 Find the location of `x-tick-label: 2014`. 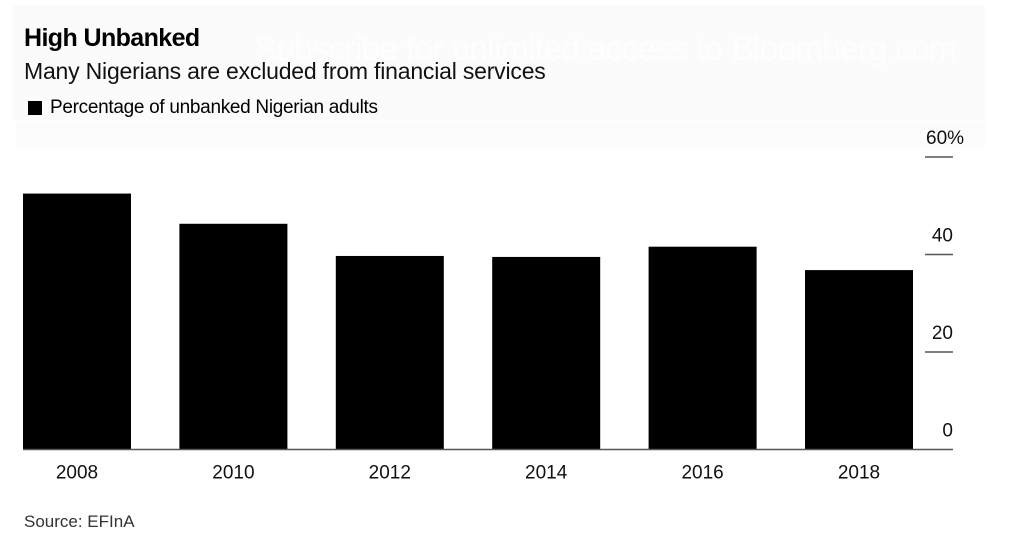

x-tick-label: 2014 is located at coordinates (546, 473).